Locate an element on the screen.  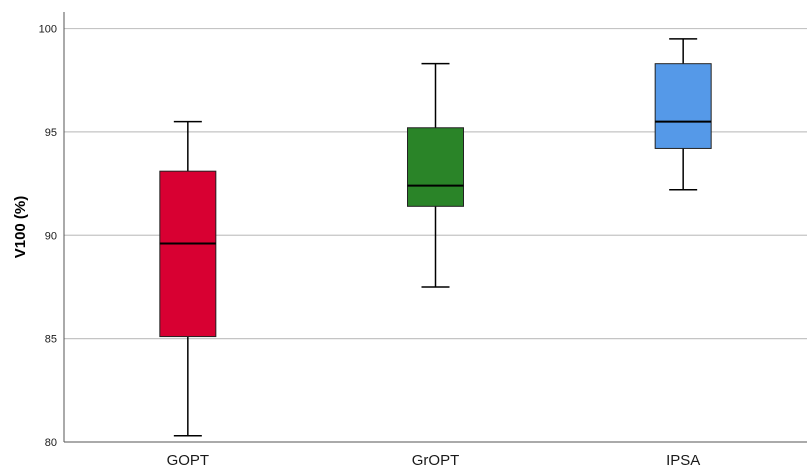
x-category-labels: GOPT GrOPT IPSA is located at coordinates (434, 459).